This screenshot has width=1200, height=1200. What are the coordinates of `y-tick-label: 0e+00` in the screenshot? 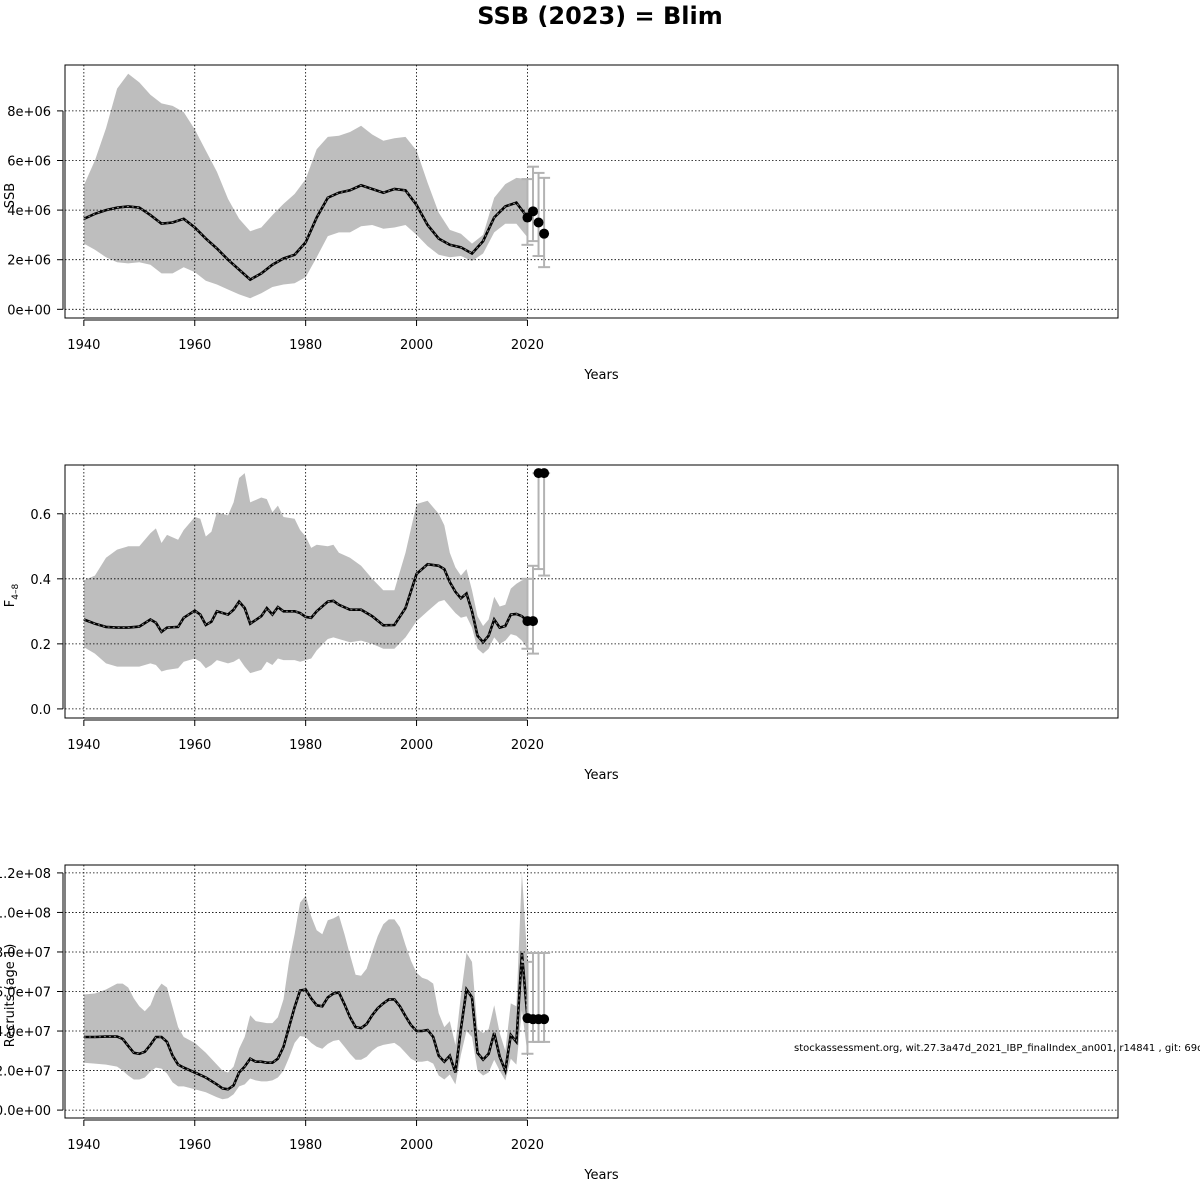 It's located at (29, 310).